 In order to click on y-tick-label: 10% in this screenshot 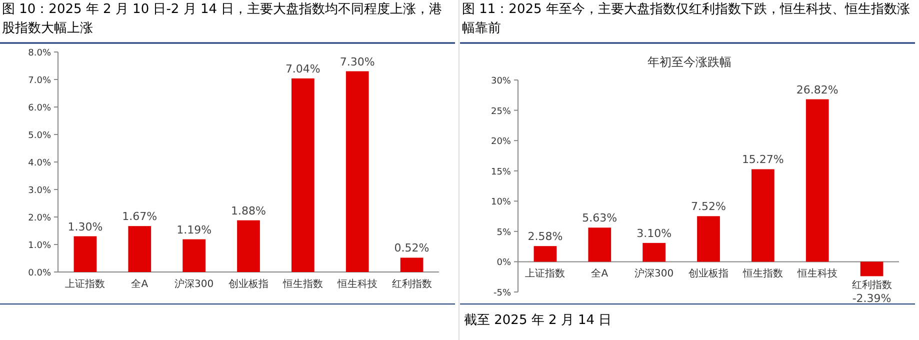, I will do `click(501, 203)`.